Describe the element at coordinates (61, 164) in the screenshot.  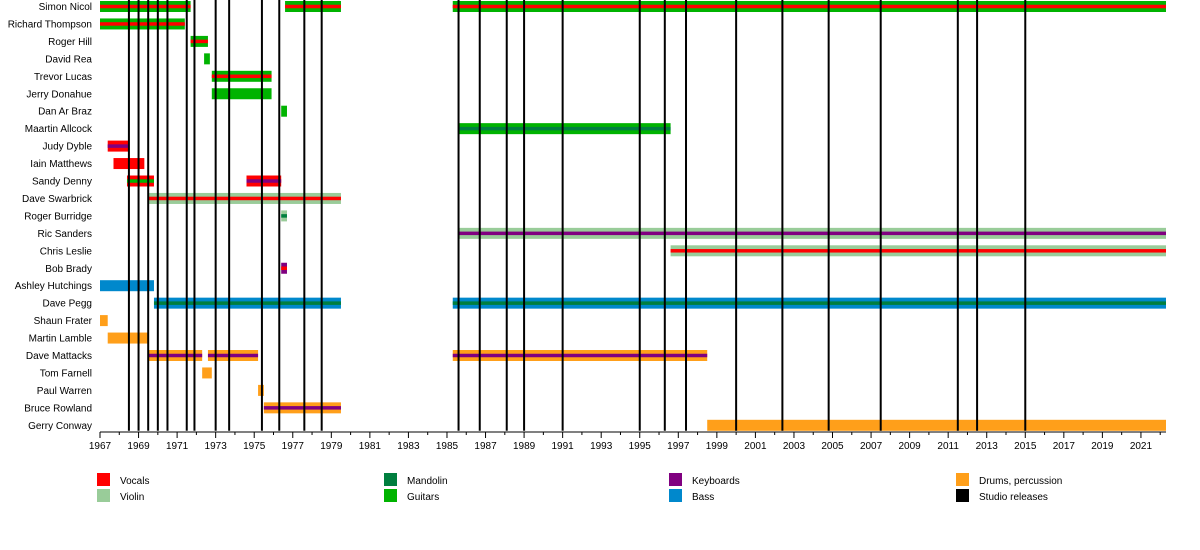
I see `member-label-iain-matthews: Iain Matthews` at that location.